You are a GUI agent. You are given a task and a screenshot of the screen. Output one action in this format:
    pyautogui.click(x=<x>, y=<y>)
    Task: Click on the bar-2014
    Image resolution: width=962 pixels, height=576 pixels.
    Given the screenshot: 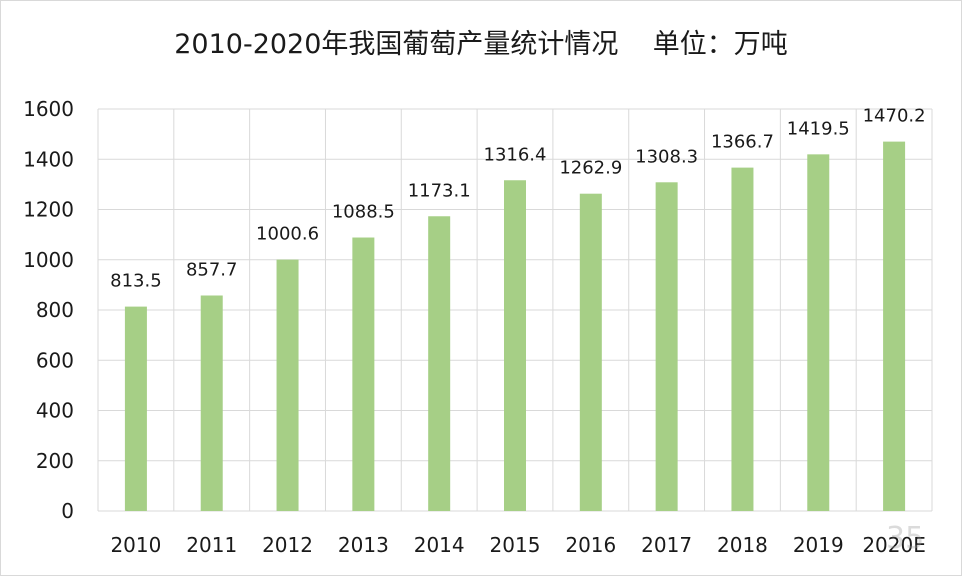 What is the action you would take?
    pyautogui.click(x=439, y=364)
    